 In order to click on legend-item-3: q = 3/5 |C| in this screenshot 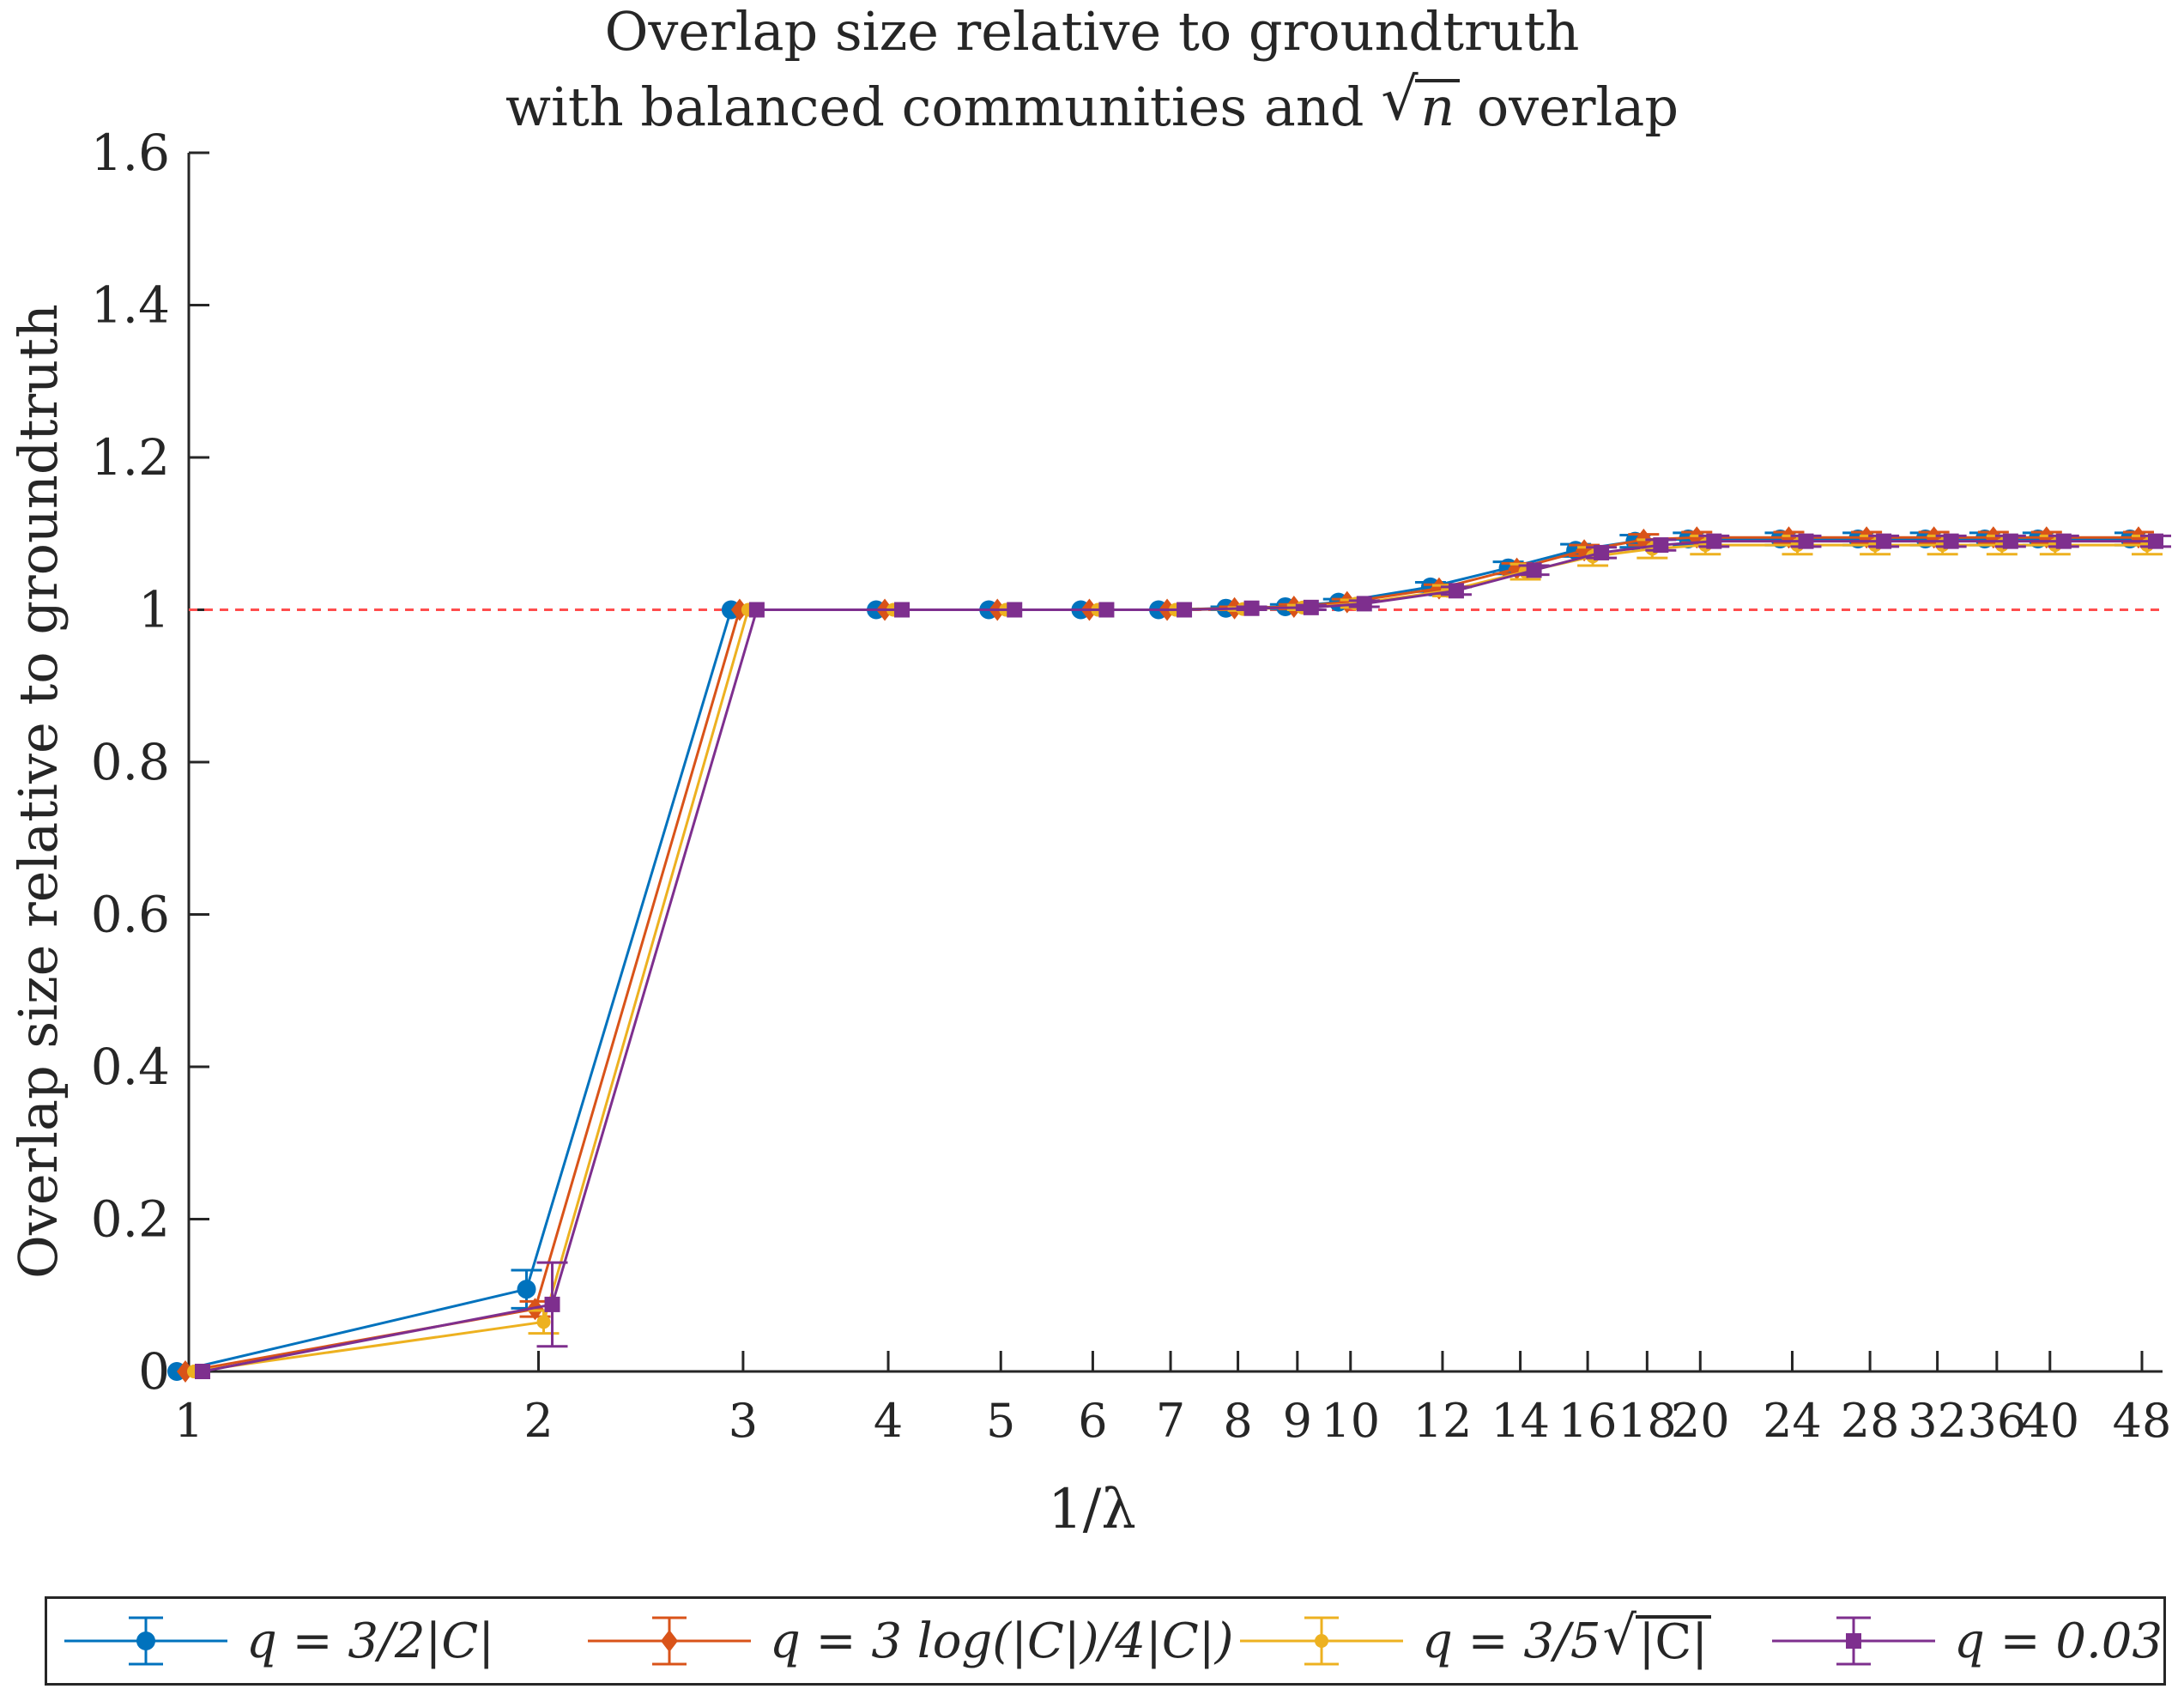, I will do `click(1471, 1641)`.